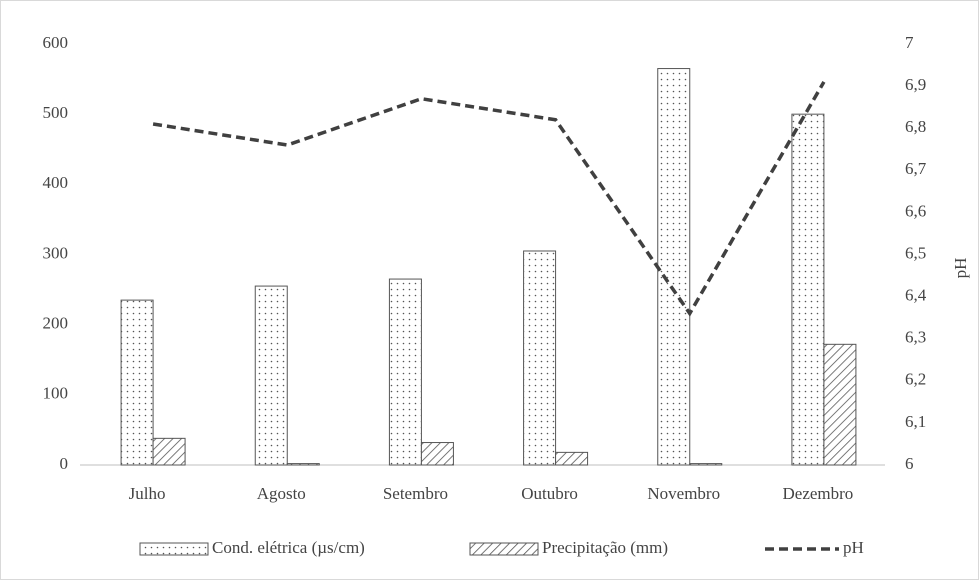 The image size is (979, 580). What do you see at coordinates (56, 42) in the screenshot?
I see `y-tick-label: 600` at bounding box center [56, 42].